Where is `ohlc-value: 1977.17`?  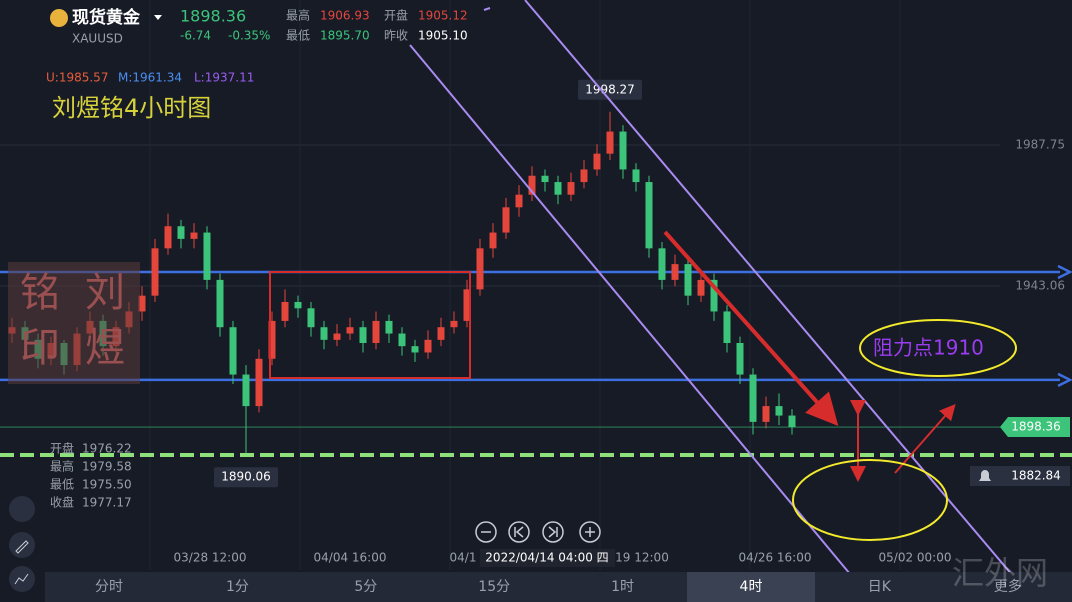 ohlc-value: 1977.17 is located at coordinates (107, 503).